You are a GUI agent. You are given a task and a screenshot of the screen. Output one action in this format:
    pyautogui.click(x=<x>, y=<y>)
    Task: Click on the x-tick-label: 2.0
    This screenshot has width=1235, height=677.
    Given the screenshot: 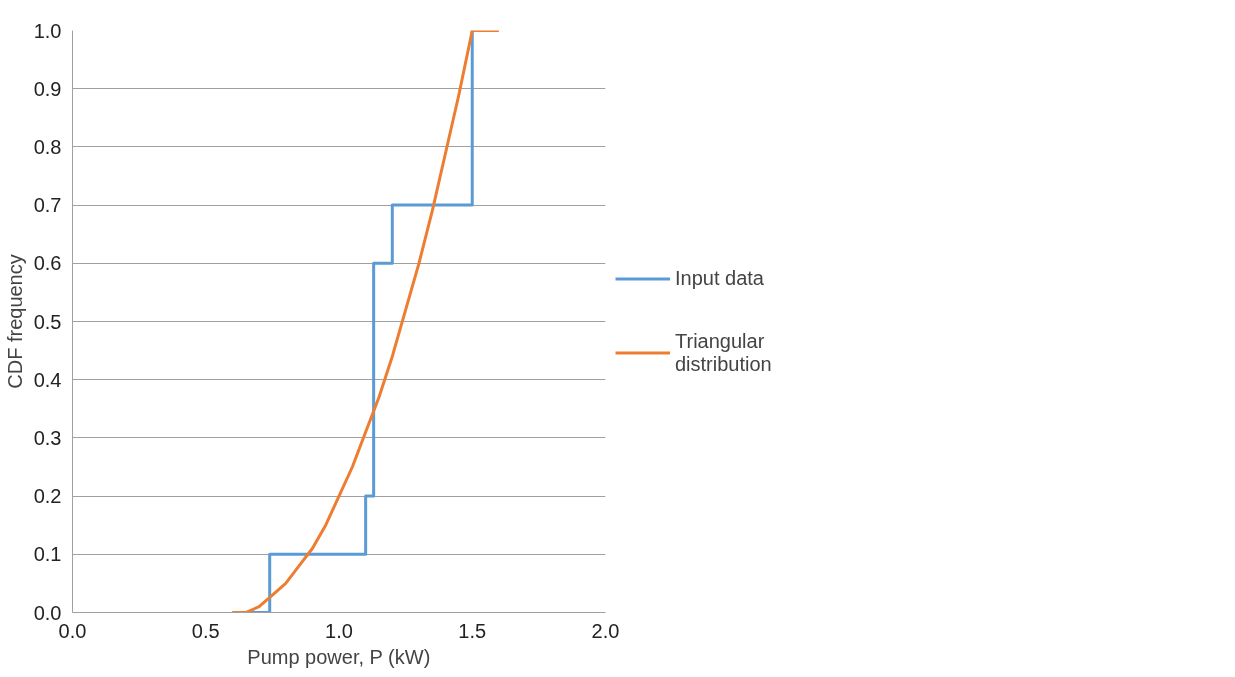 What is the action you would take?
    pyautogui.click(x=605, y=630)
    